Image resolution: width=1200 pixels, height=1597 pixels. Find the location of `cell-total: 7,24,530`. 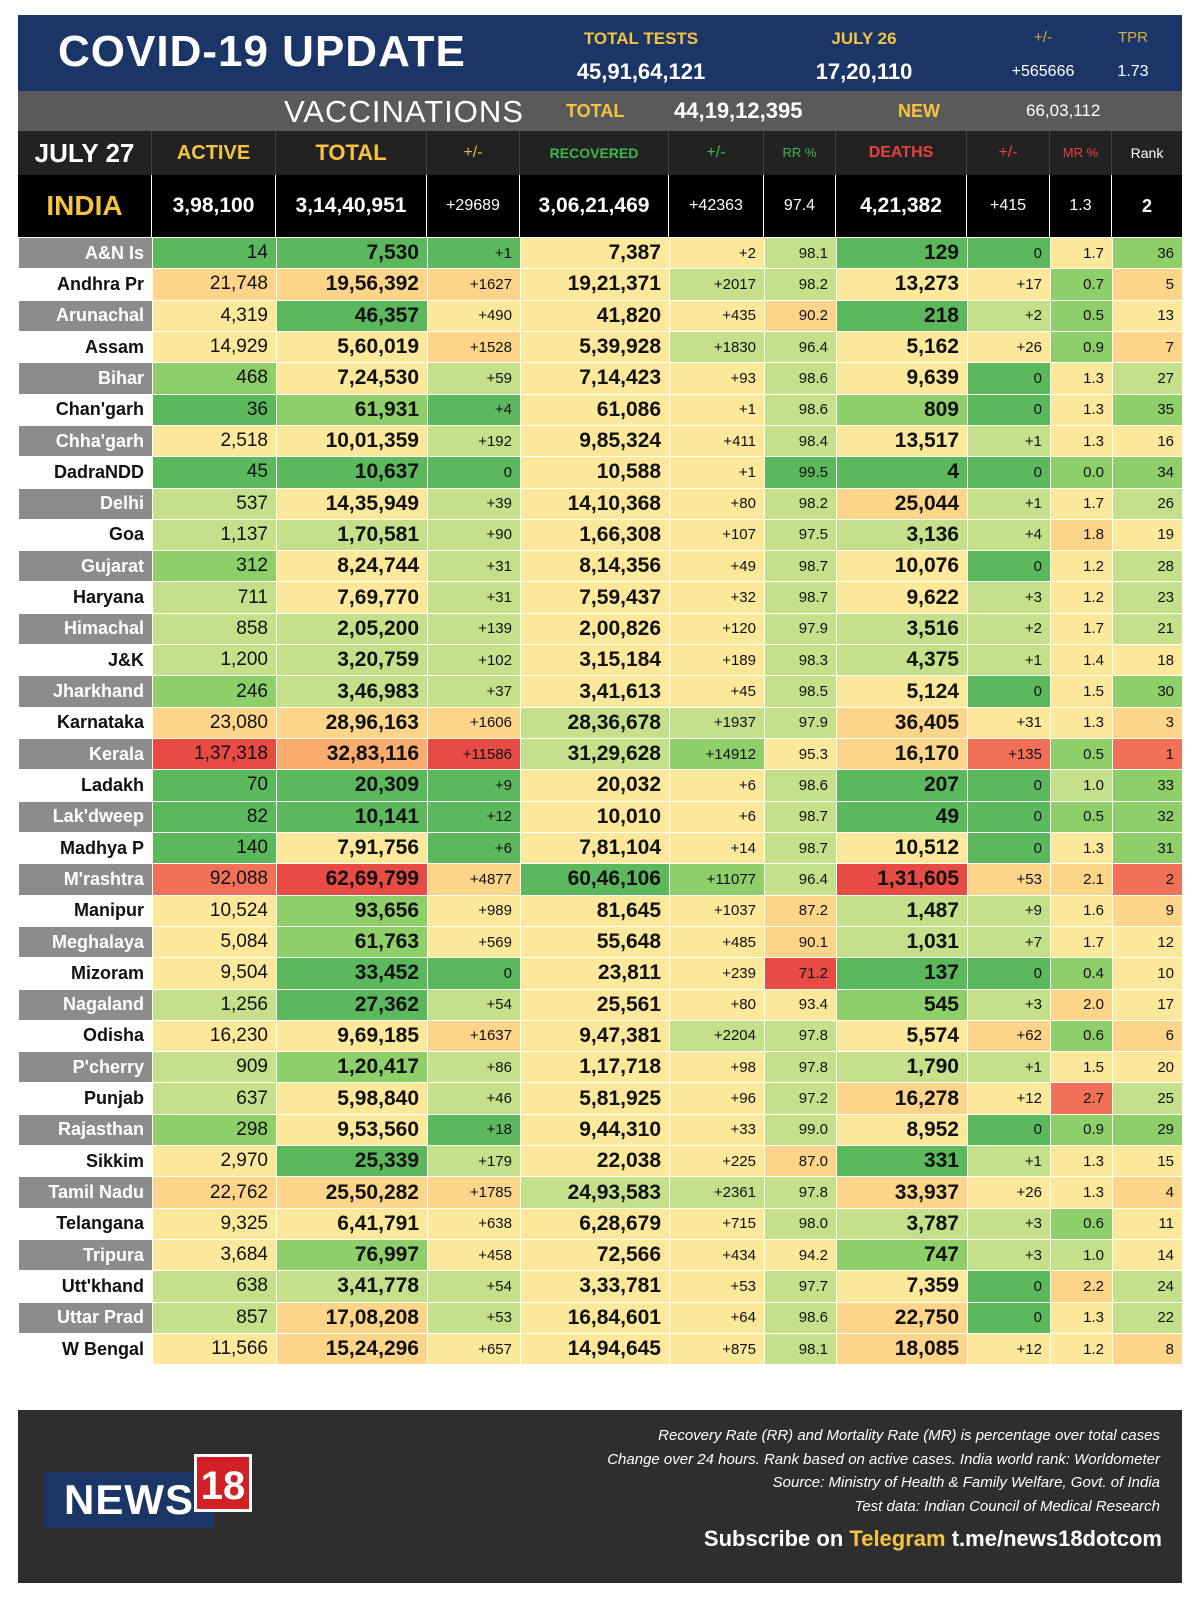

cell-total: 7,24,530 is located at coordinates (352, 378).